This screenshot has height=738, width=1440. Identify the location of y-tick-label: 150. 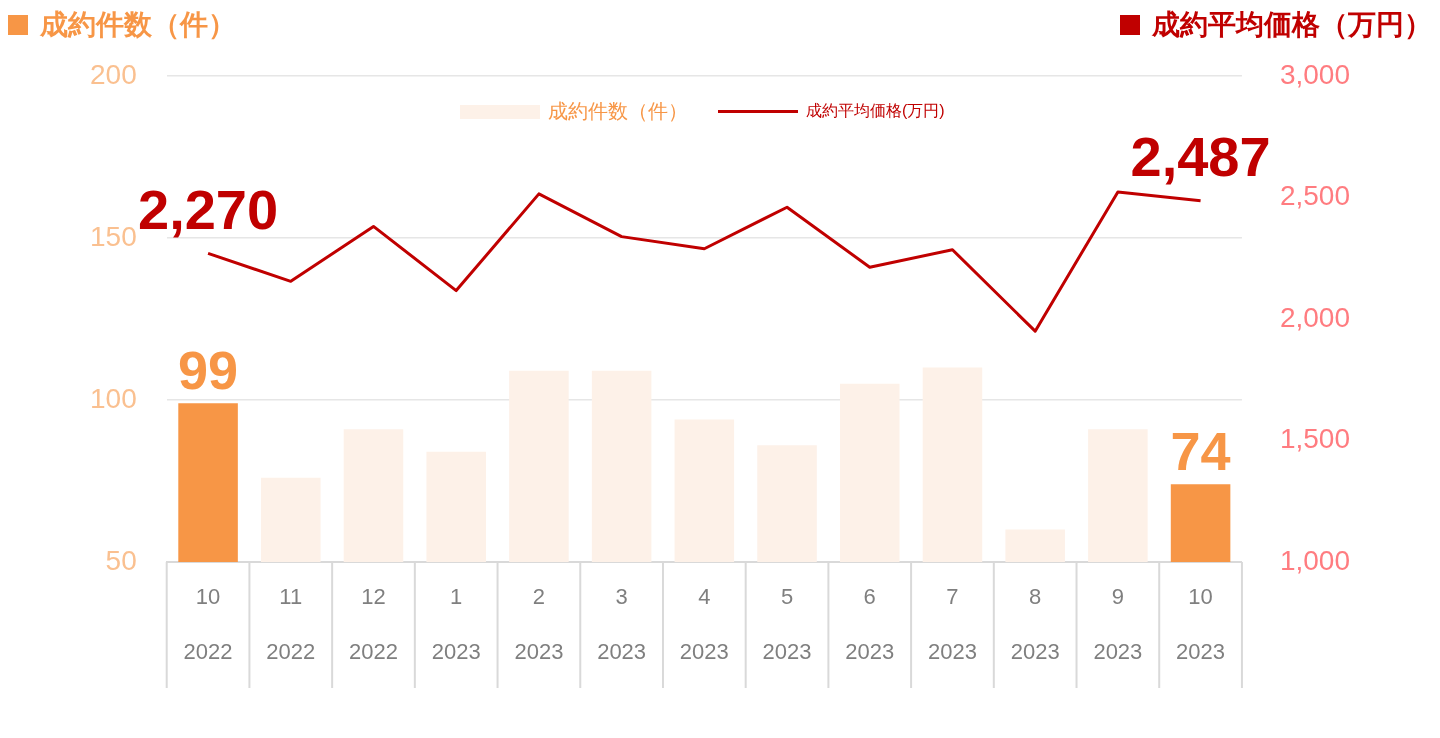
(113, 236).